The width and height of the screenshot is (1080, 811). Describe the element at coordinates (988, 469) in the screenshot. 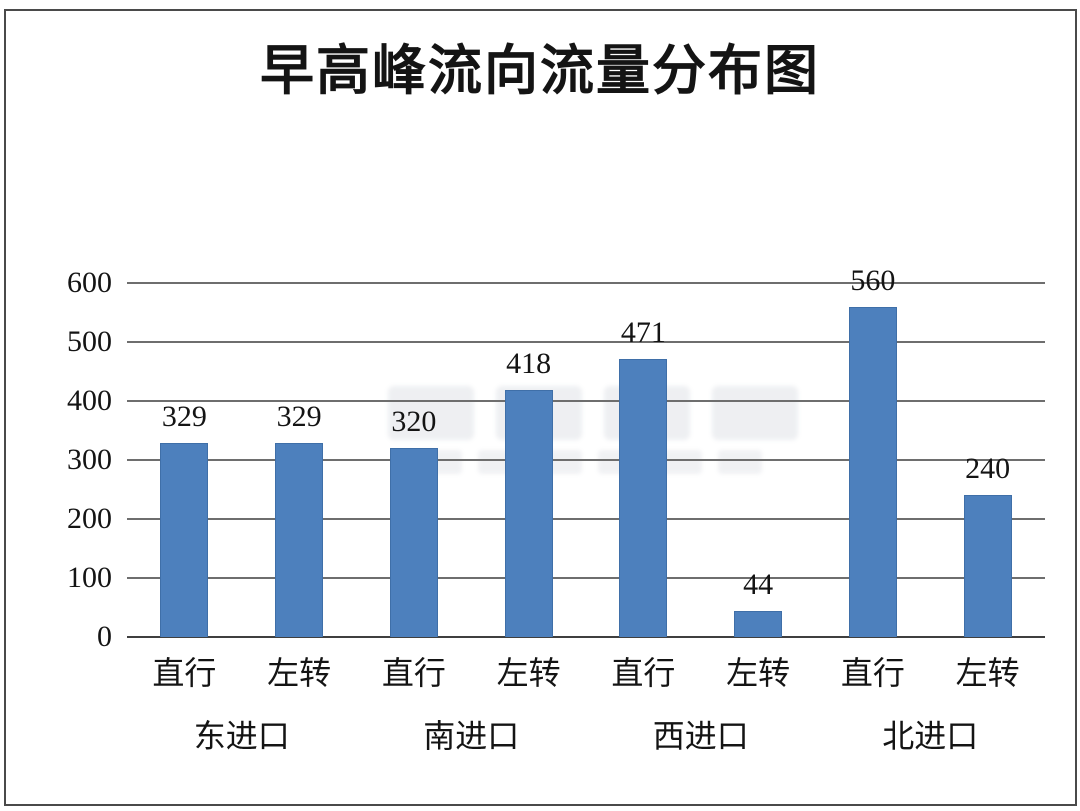

I see `bar-value-label: 240` at that location.